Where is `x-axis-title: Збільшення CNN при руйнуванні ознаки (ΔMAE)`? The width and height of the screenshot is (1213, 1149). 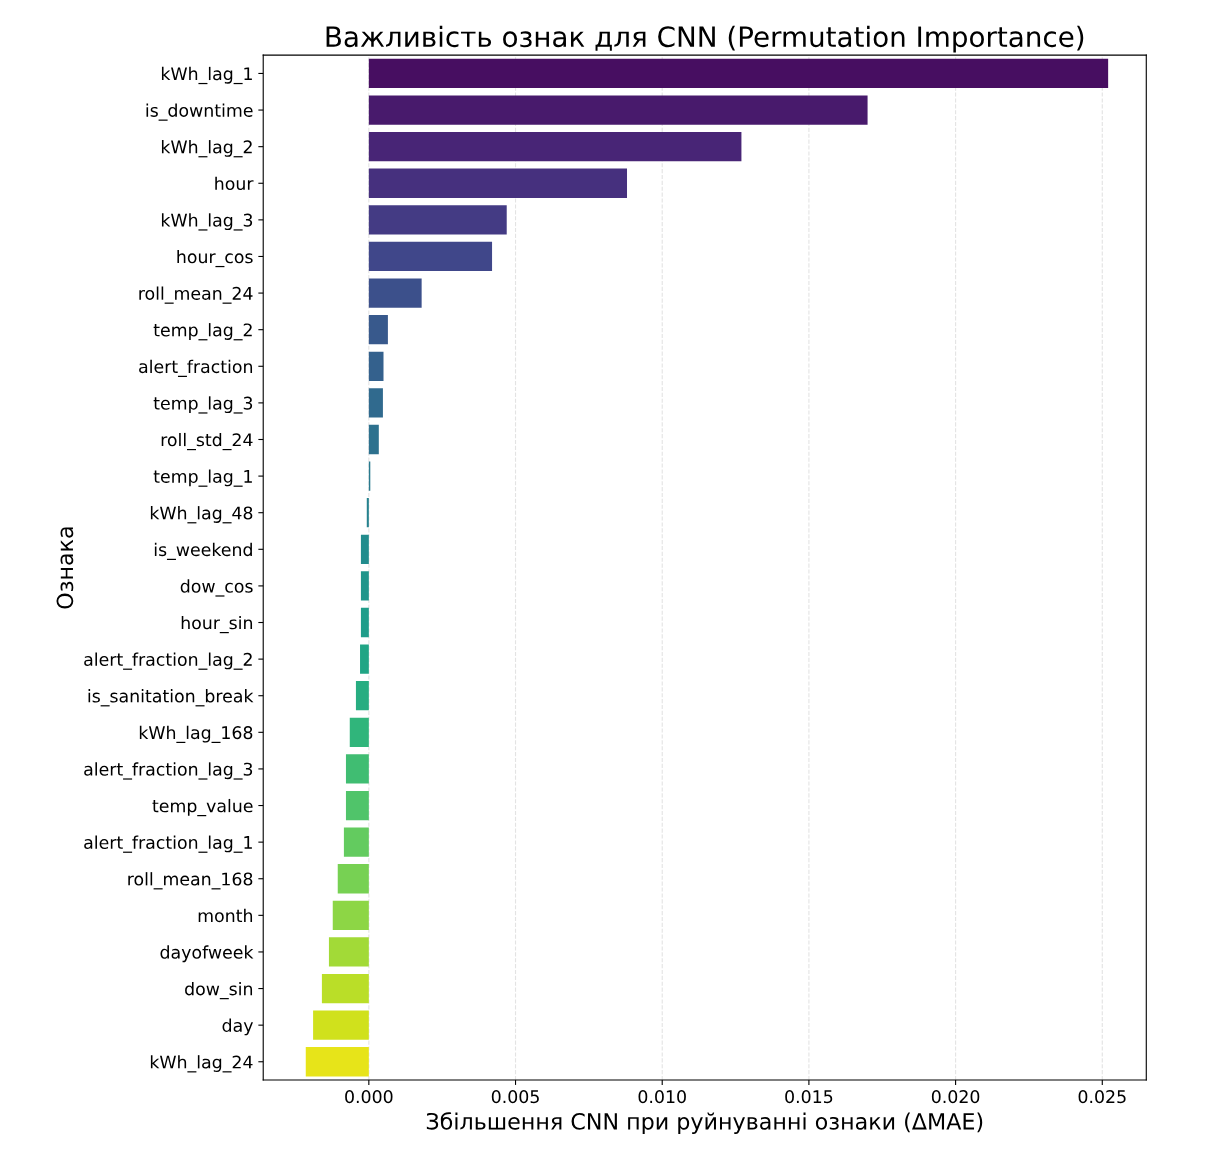
x-axis-title: Збільшення CNN при руйнуванні ознаки (ΔMAE) is located at coordinates (704, 1123).